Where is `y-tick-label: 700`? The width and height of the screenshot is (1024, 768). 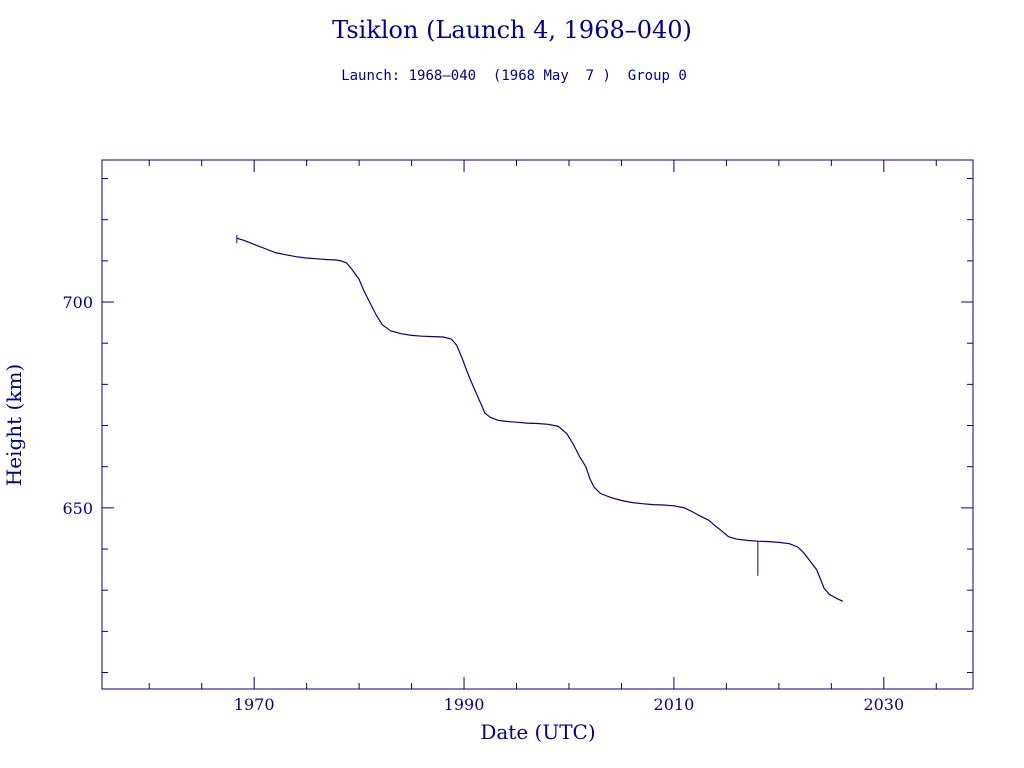
y-tick-label: 700 is located at coordinates (77, 302).